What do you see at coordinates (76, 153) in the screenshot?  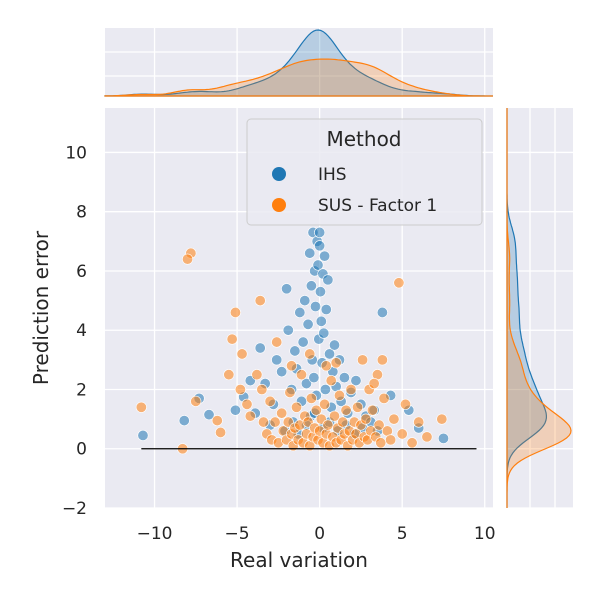 I see `y-tick-label: 10` at bounding box center [76, 153].